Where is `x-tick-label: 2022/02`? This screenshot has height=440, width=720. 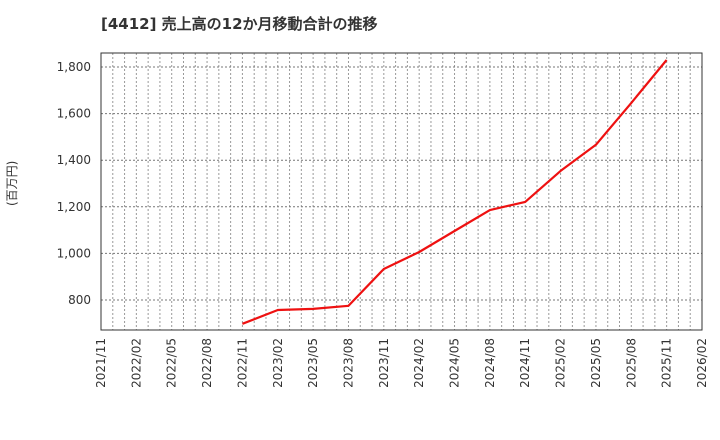 x-tick-label: 2022/02 is located at coordinates (136, 363).